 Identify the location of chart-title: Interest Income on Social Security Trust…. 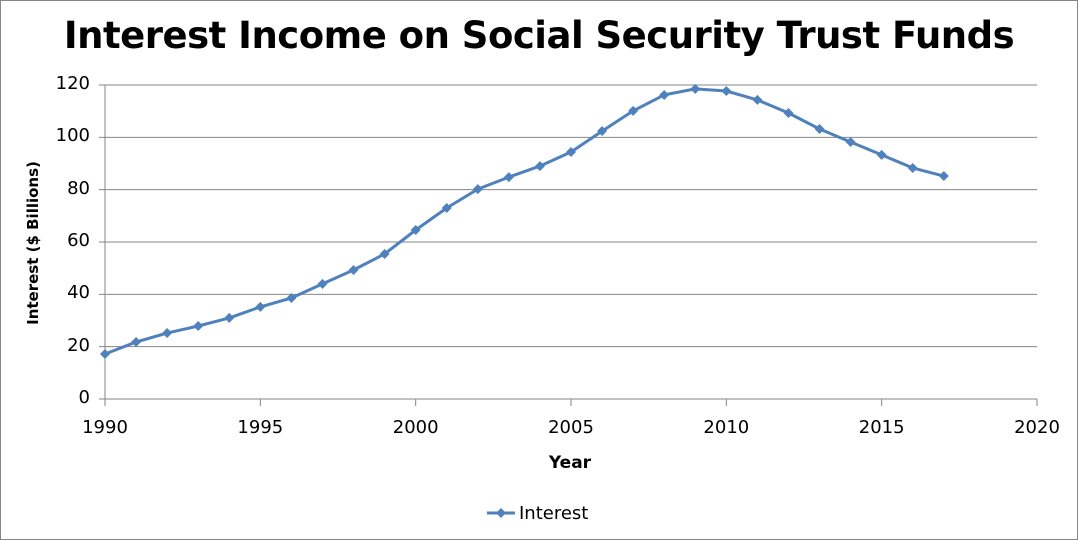
(539, 35).